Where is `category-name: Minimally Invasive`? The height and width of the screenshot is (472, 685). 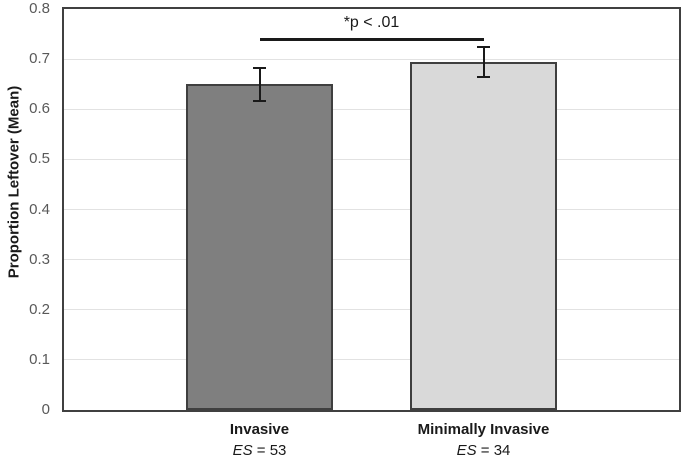
category-name: Minimally Invasive is located at coordinates (483, 429).